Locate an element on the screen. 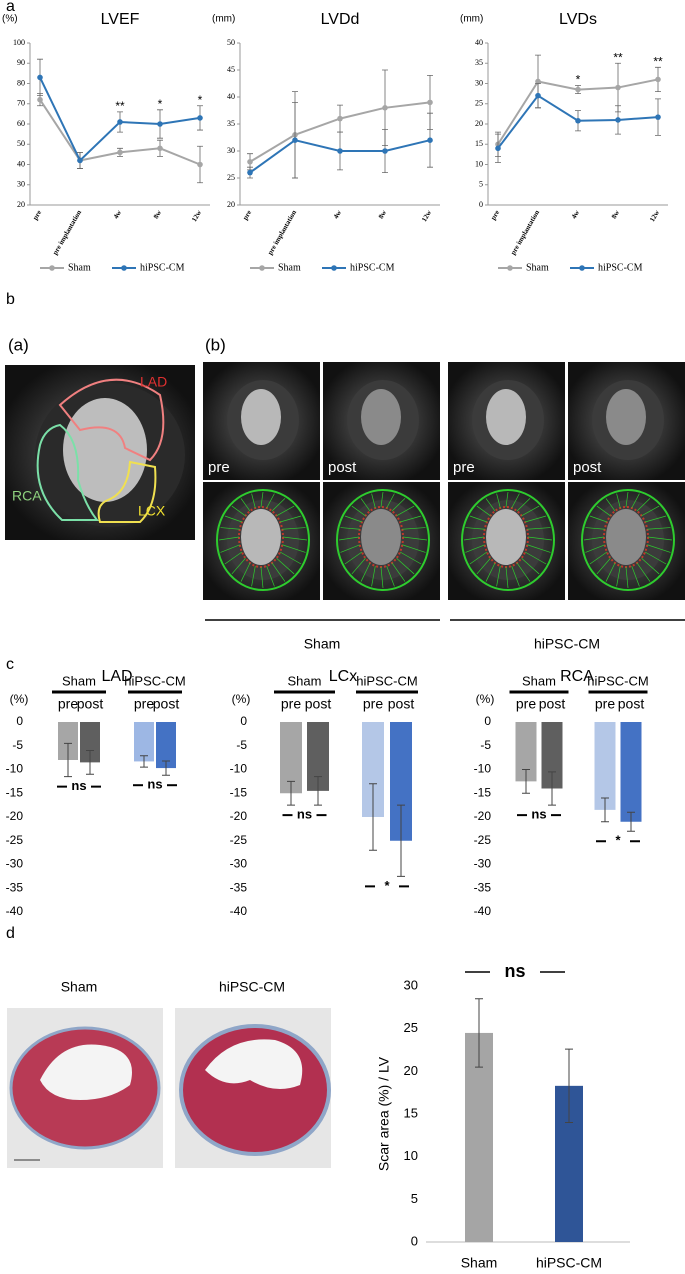 This screenshot has width=685, height=1274. significance: ** is located at coordinates (120, 106).